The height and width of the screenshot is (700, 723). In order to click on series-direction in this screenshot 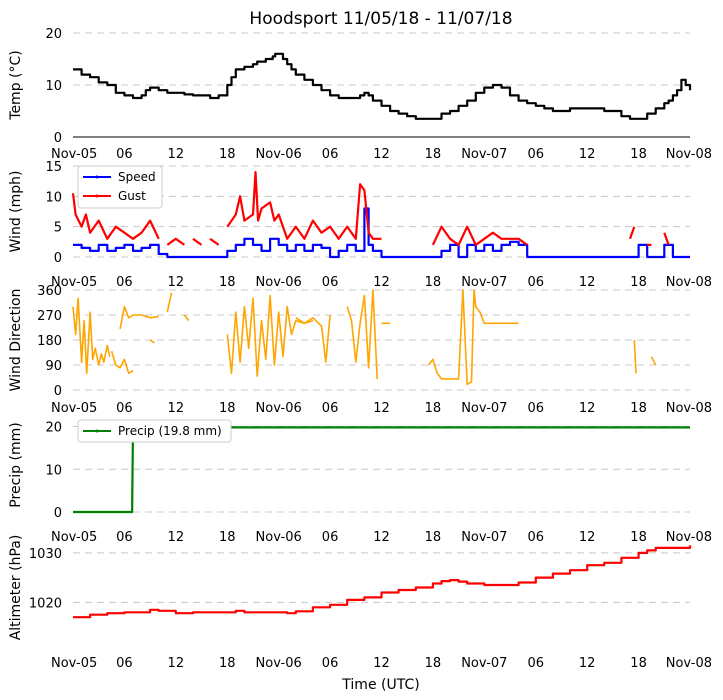, I will do `click(364, 337)`.